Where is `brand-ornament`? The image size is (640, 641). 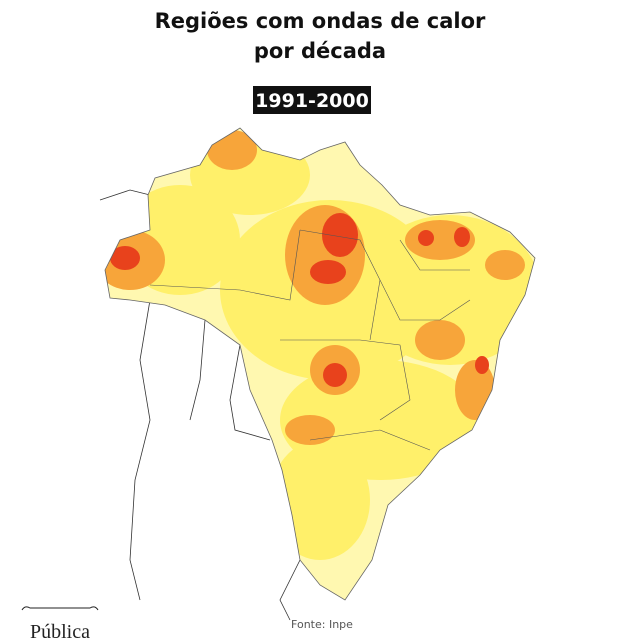
brand-ornament is located at coordinates (60, 608).